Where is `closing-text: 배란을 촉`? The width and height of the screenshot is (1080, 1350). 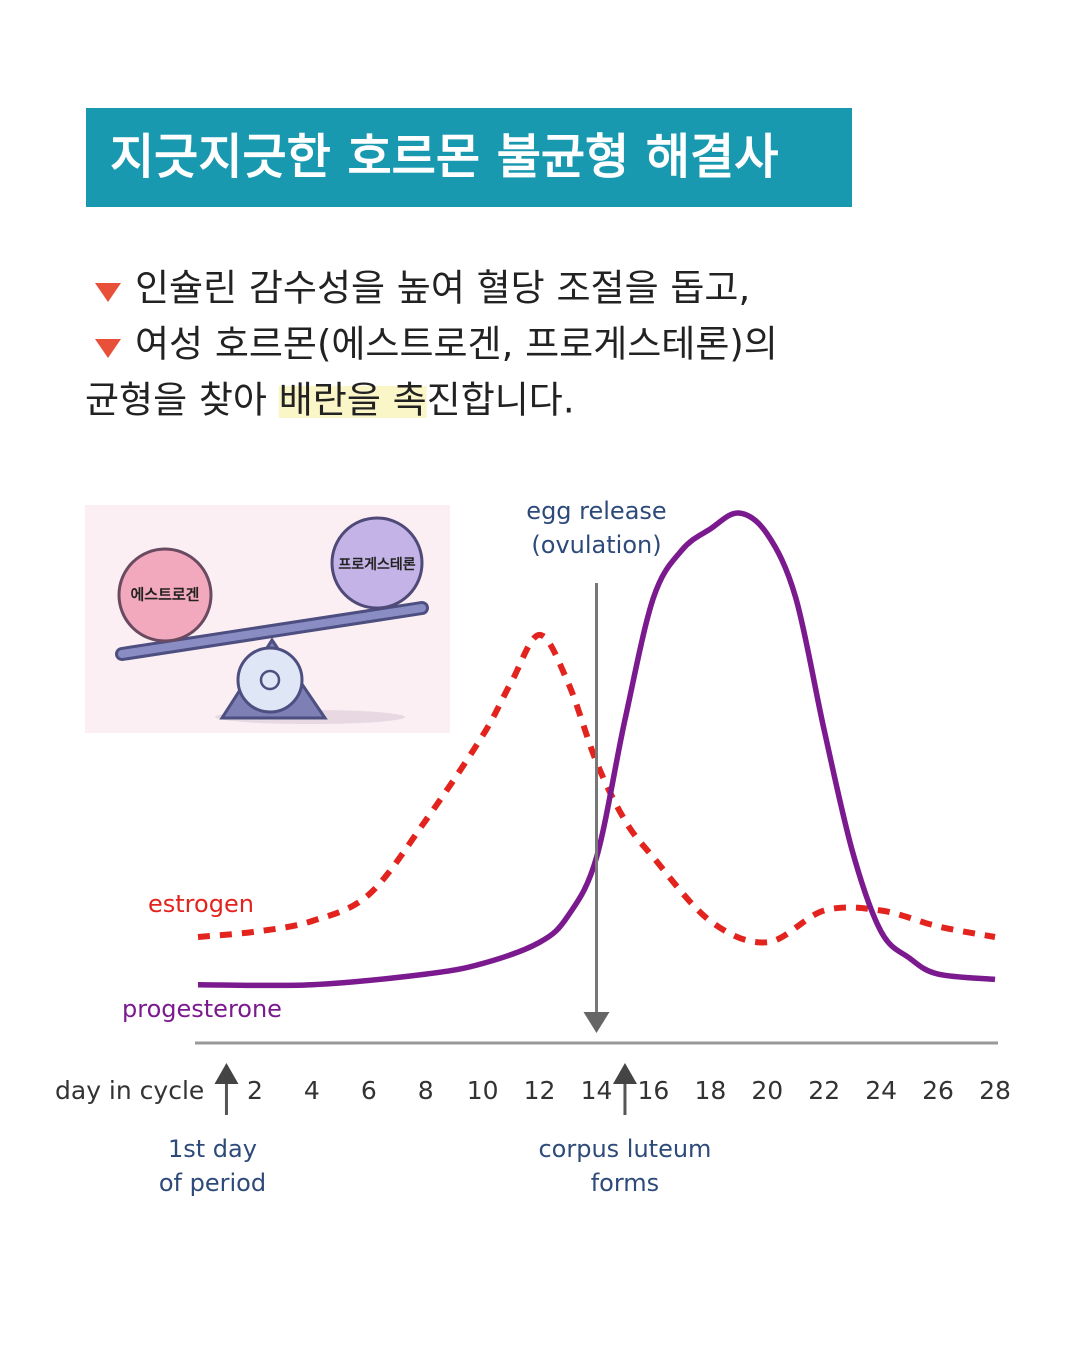
closing-text: 배란을 촉 is located at coordinates (353, 400).